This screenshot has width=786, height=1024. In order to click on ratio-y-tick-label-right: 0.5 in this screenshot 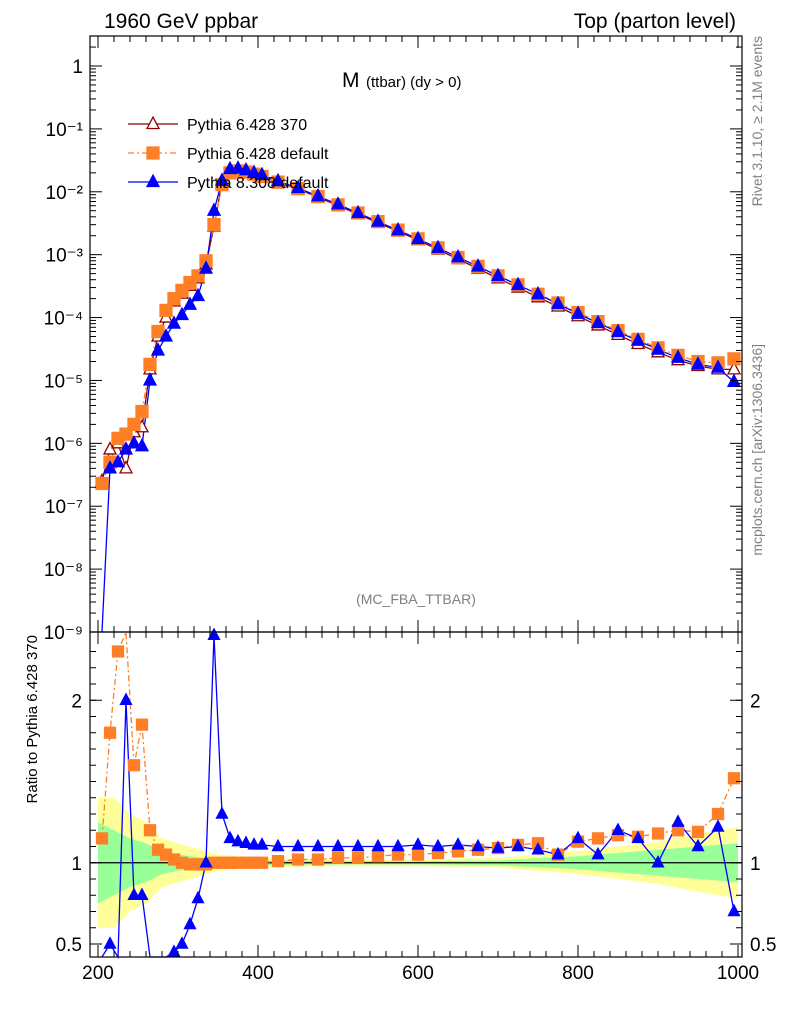, I will do `click(763, 945)`.